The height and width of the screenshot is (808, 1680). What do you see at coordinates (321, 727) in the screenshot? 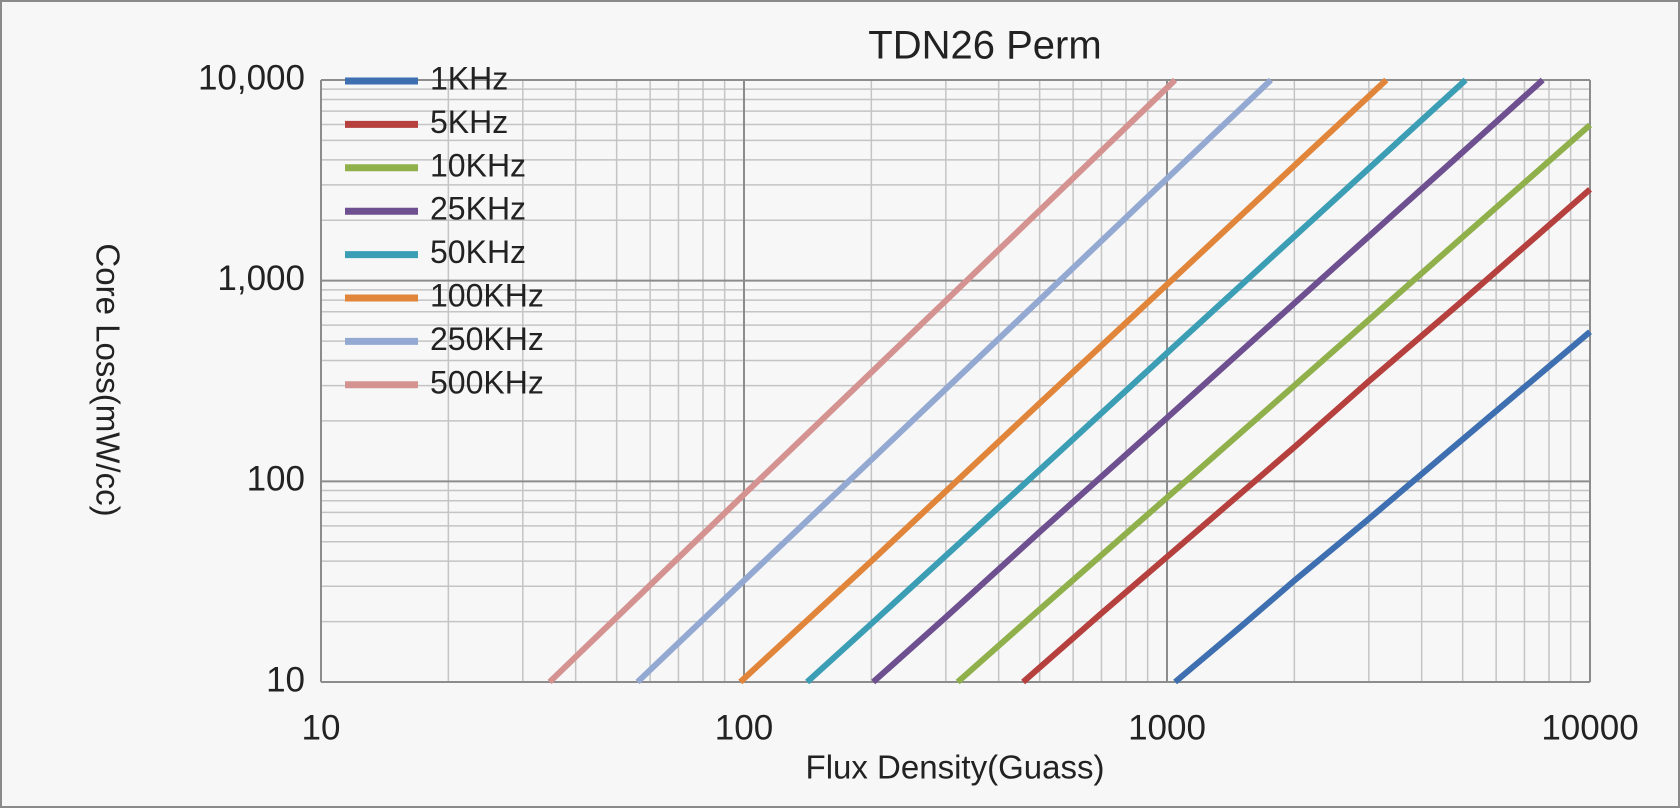
I see `x-tick-label: 10` at bounding box center [321, 727].